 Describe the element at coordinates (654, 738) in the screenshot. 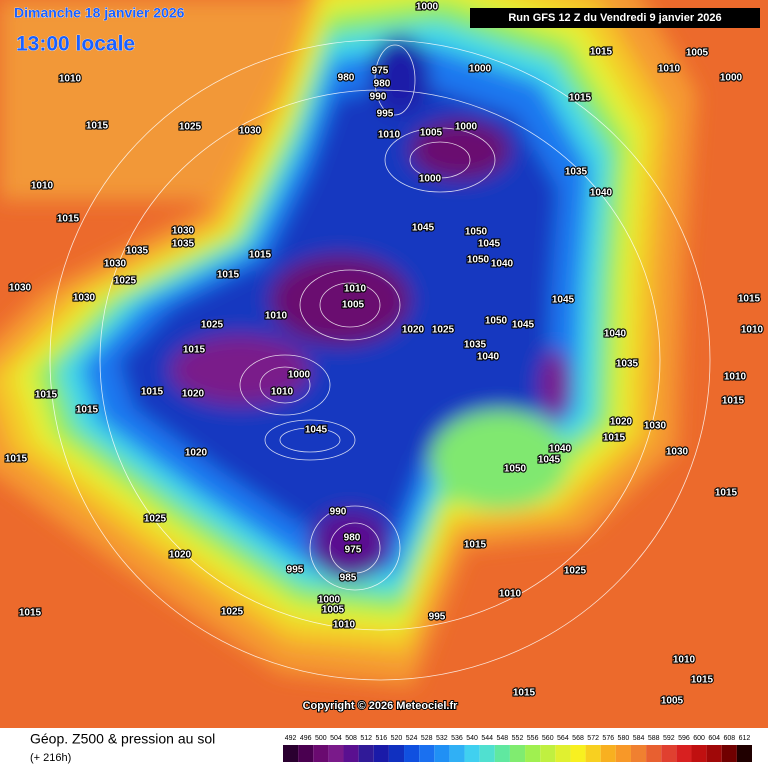

I see `scale-label: 588` at that location.